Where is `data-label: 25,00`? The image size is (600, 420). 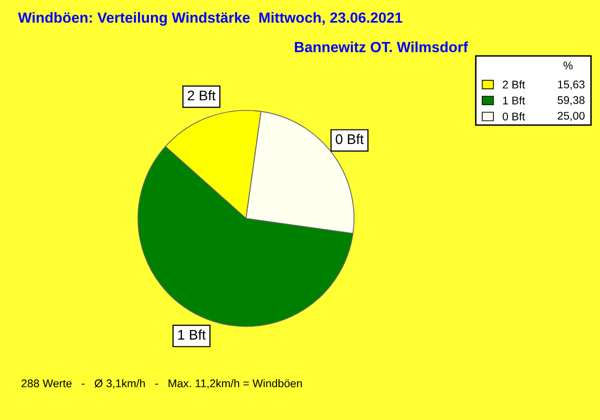 data-label: 25,00 is located at coordinates (571, 117).